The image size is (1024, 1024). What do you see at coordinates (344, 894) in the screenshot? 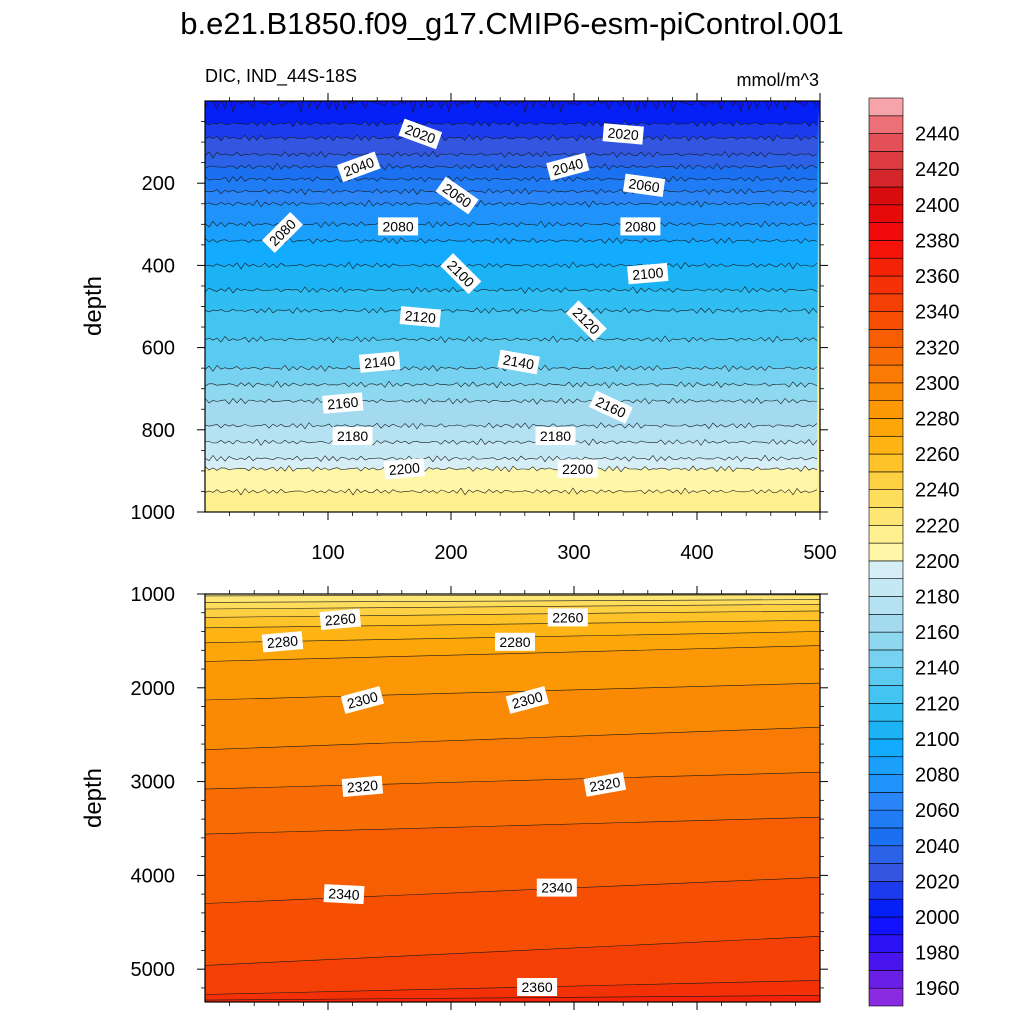
I see `lower-contour-label-text: 2340` at bounding box center [344, 894].